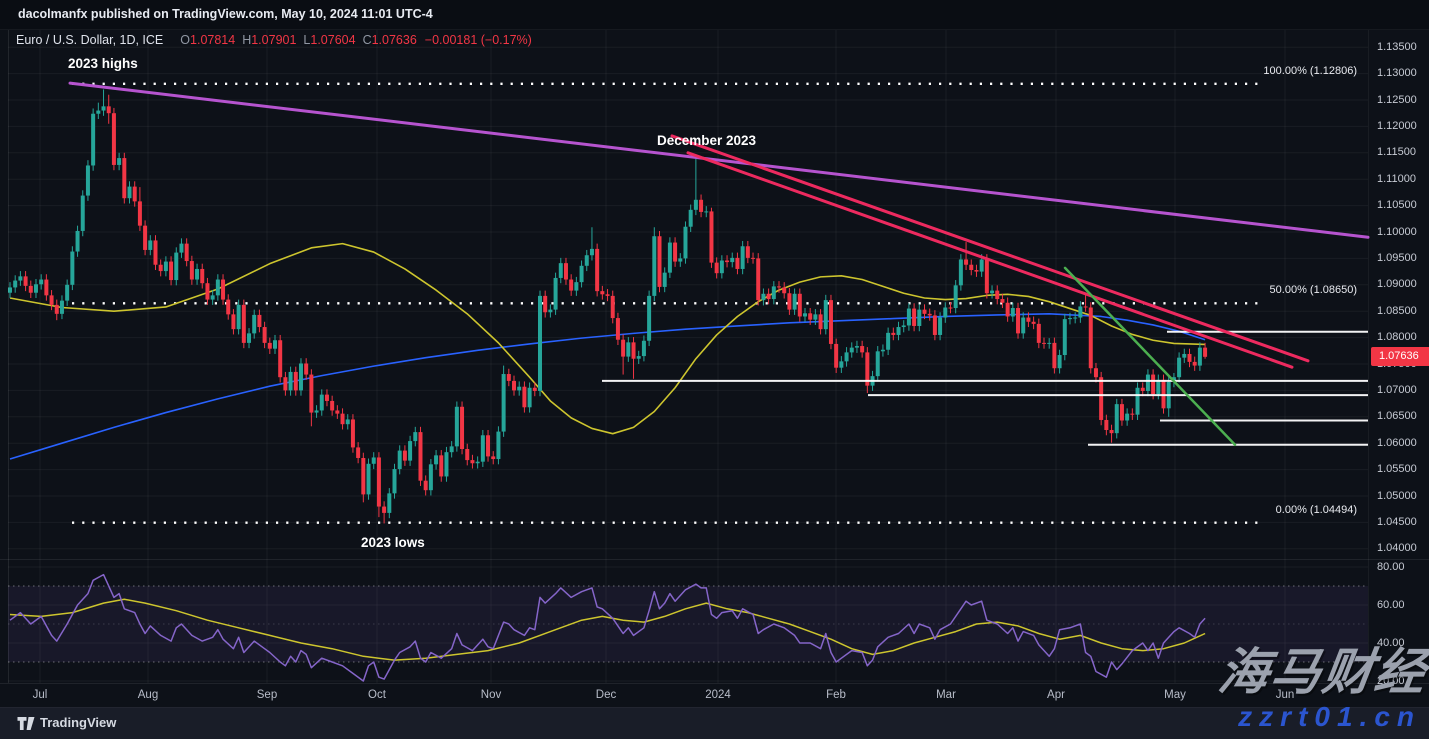 The image size is (1429, 739). I want to click on change-value: −0.00181 (−0.17%), so click(478, 40).